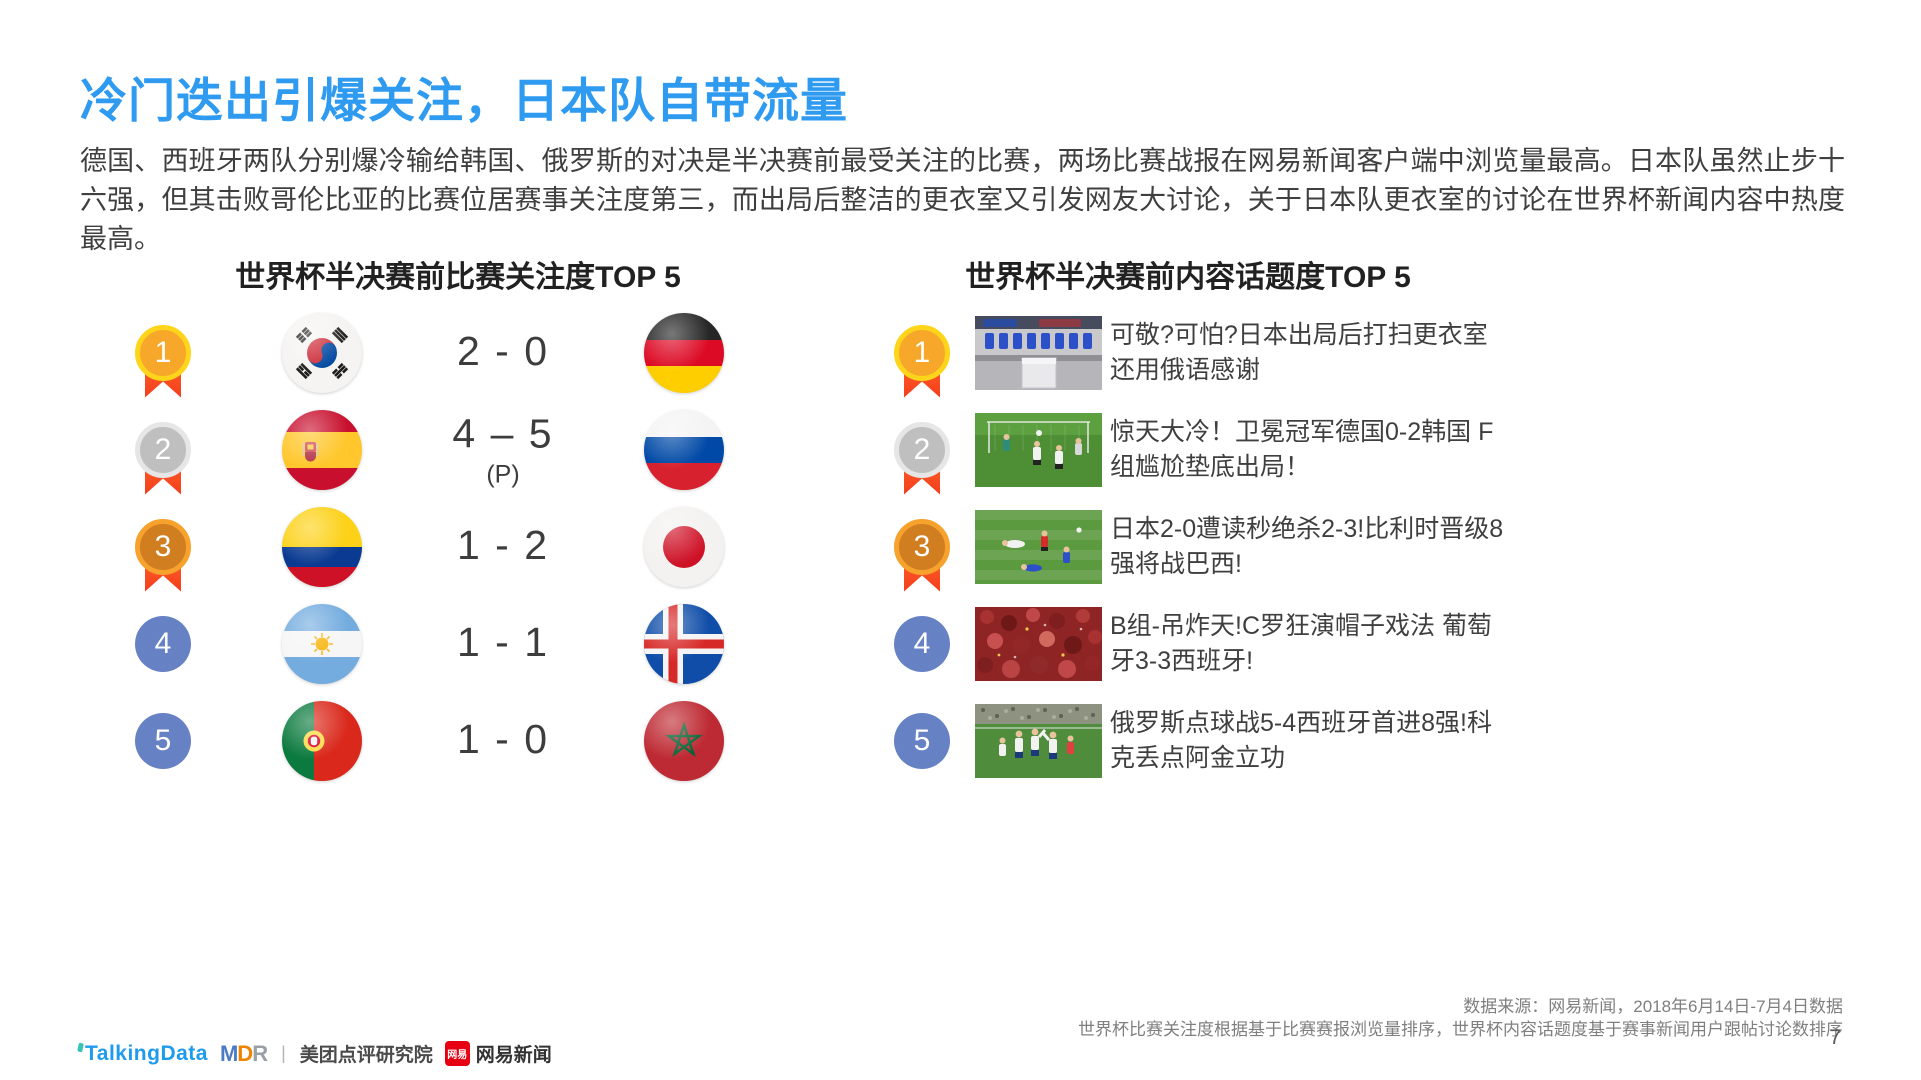 Image resolution: width=1921 pixels, height=1080 pixels. What do you see at coordinates (310, 451) in the screenshot?
I see `spain-crest` at bounding box center [310, 451].